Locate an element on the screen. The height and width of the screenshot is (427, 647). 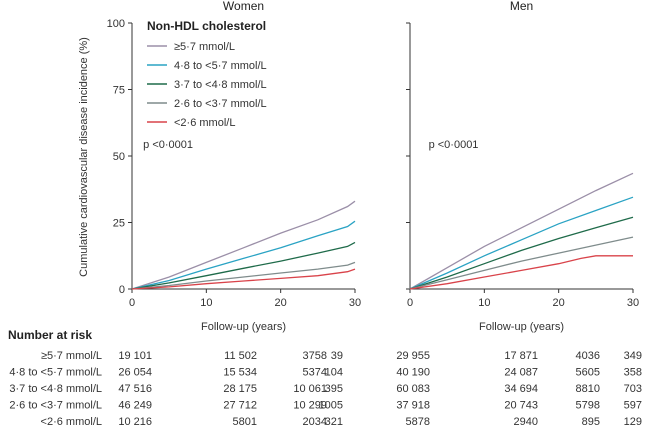
risk-value: 28 175 is located at coordinates (240, 389).